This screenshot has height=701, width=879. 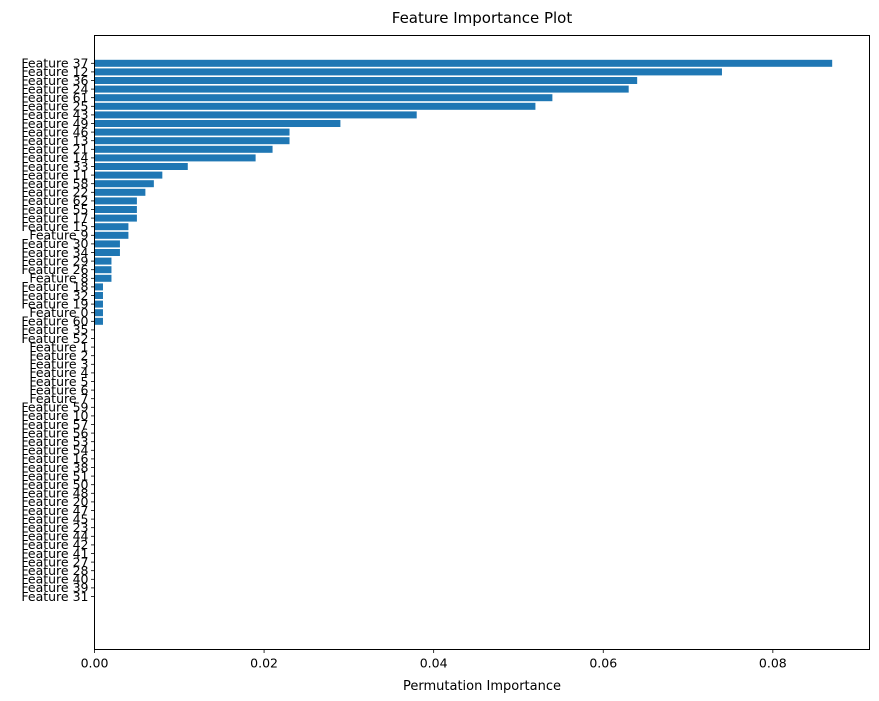 What do you see at coordinates (54, 587) in the screenshot?
I see `y-tick-label: Feature 39` at bounding box center [54, 587].